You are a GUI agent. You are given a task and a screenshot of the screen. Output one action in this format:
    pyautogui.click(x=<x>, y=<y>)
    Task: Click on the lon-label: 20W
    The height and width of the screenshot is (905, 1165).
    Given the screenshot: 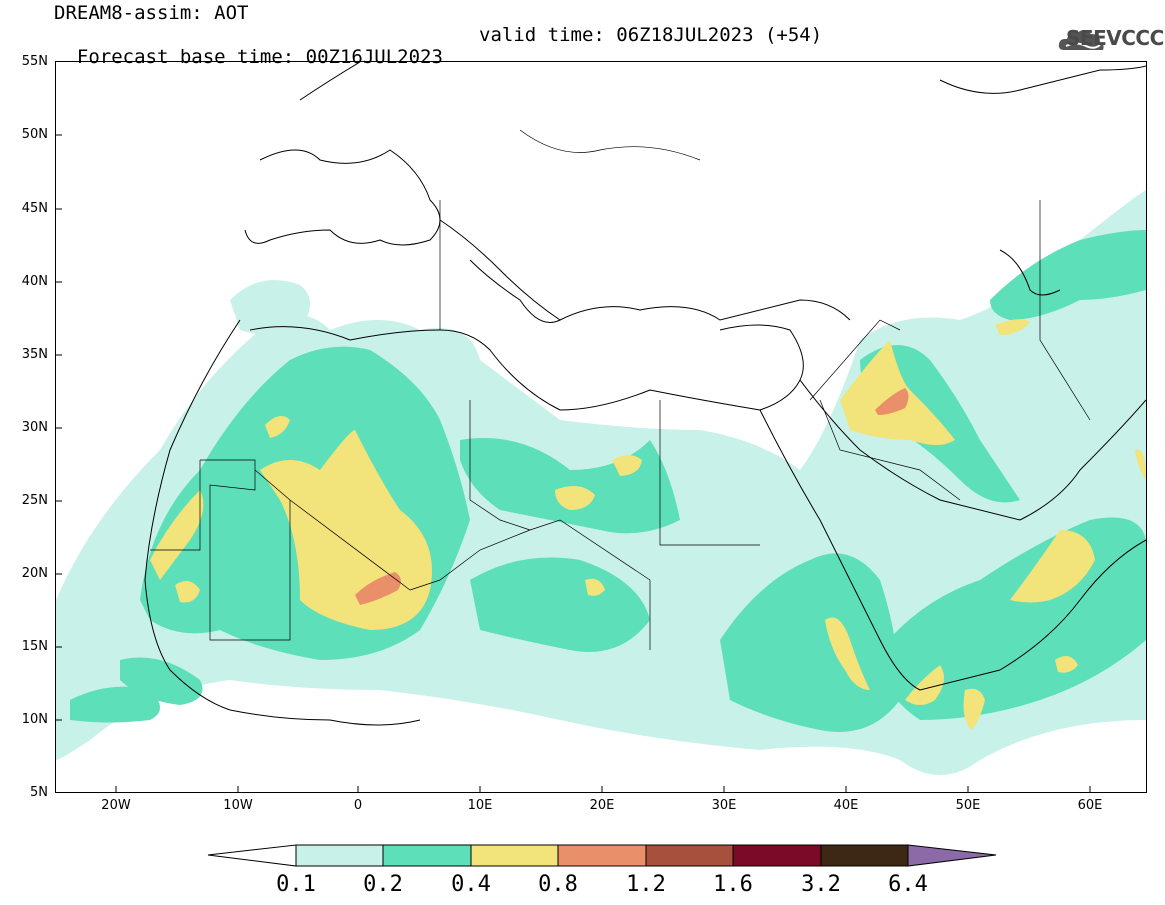 What is the action you would take?
    pyautogui.click(x=116, y=805)
    